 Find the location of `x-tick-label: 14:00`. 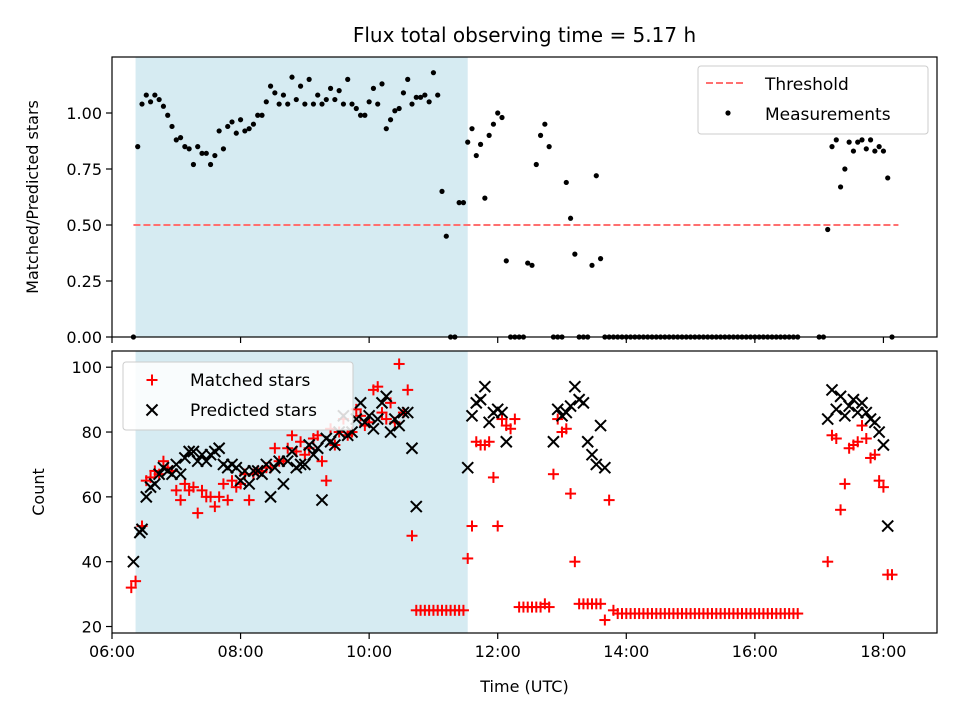

x-tick-label: 14:00 is located at coordinates (626, 651).